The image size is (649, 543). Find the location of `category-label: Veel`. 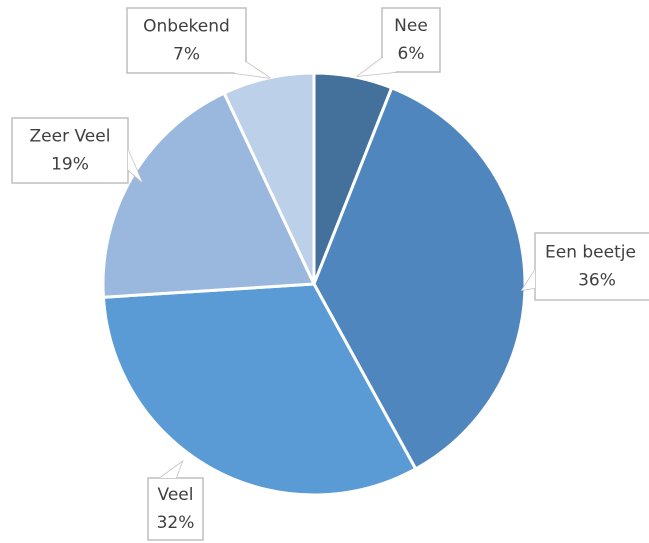

category-label: Veel is located at coordinates (176, 495).